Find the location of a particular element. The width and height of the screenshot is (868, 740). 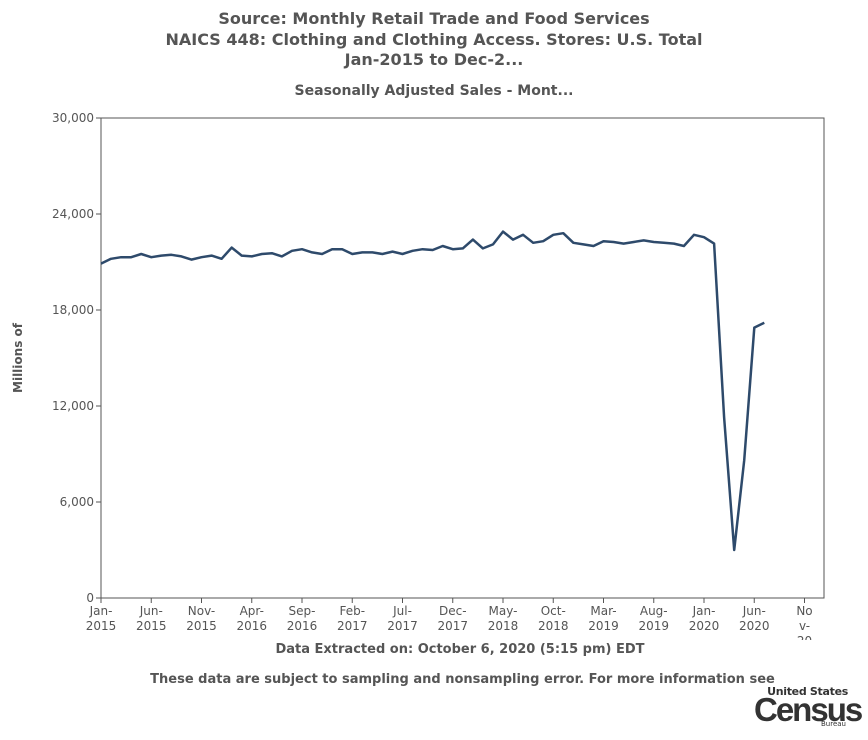

x-tick-label: May- is located at coordinates (503, 611).